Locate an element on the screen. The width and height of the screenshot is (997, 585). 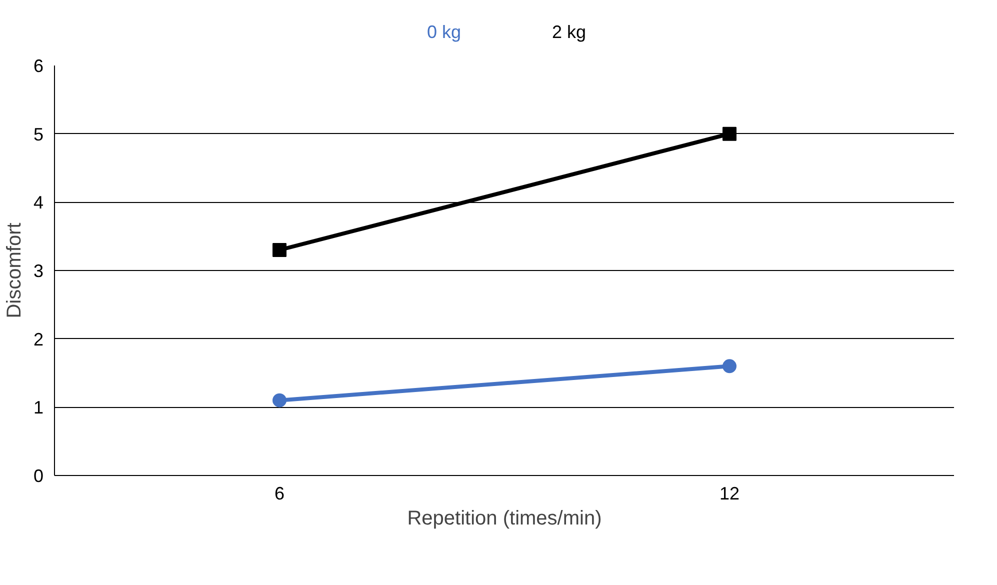
y-tick-label: 5 is located at coordinates (38, 134).